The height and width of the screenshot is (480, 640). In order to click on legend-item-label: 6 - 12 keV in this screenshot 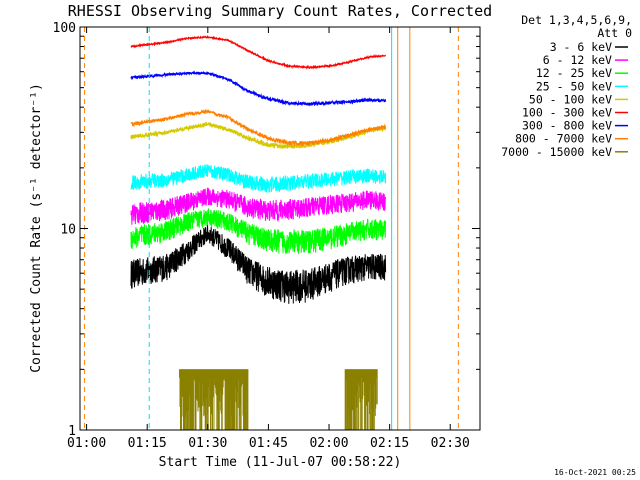, I will do `click(577, 60)`.